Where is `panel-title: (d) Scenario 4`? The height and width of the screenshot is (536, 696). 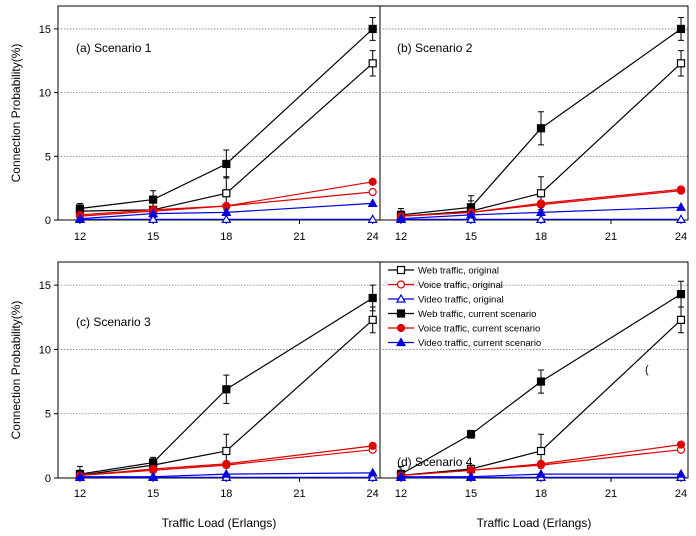
panel-title: (d) Scenario 4 is located at coordinates (435, 462).